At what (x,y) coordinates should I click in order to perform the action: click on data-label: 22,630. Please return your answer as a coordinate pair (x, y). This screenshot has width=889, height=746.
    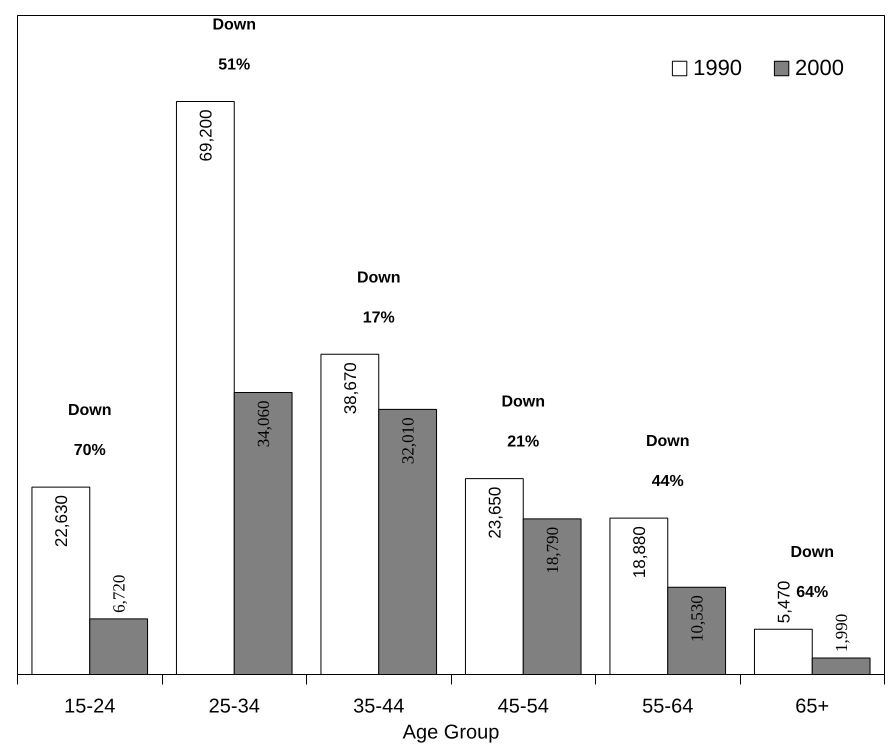
    Looking at the image, I should click on (61, 521).